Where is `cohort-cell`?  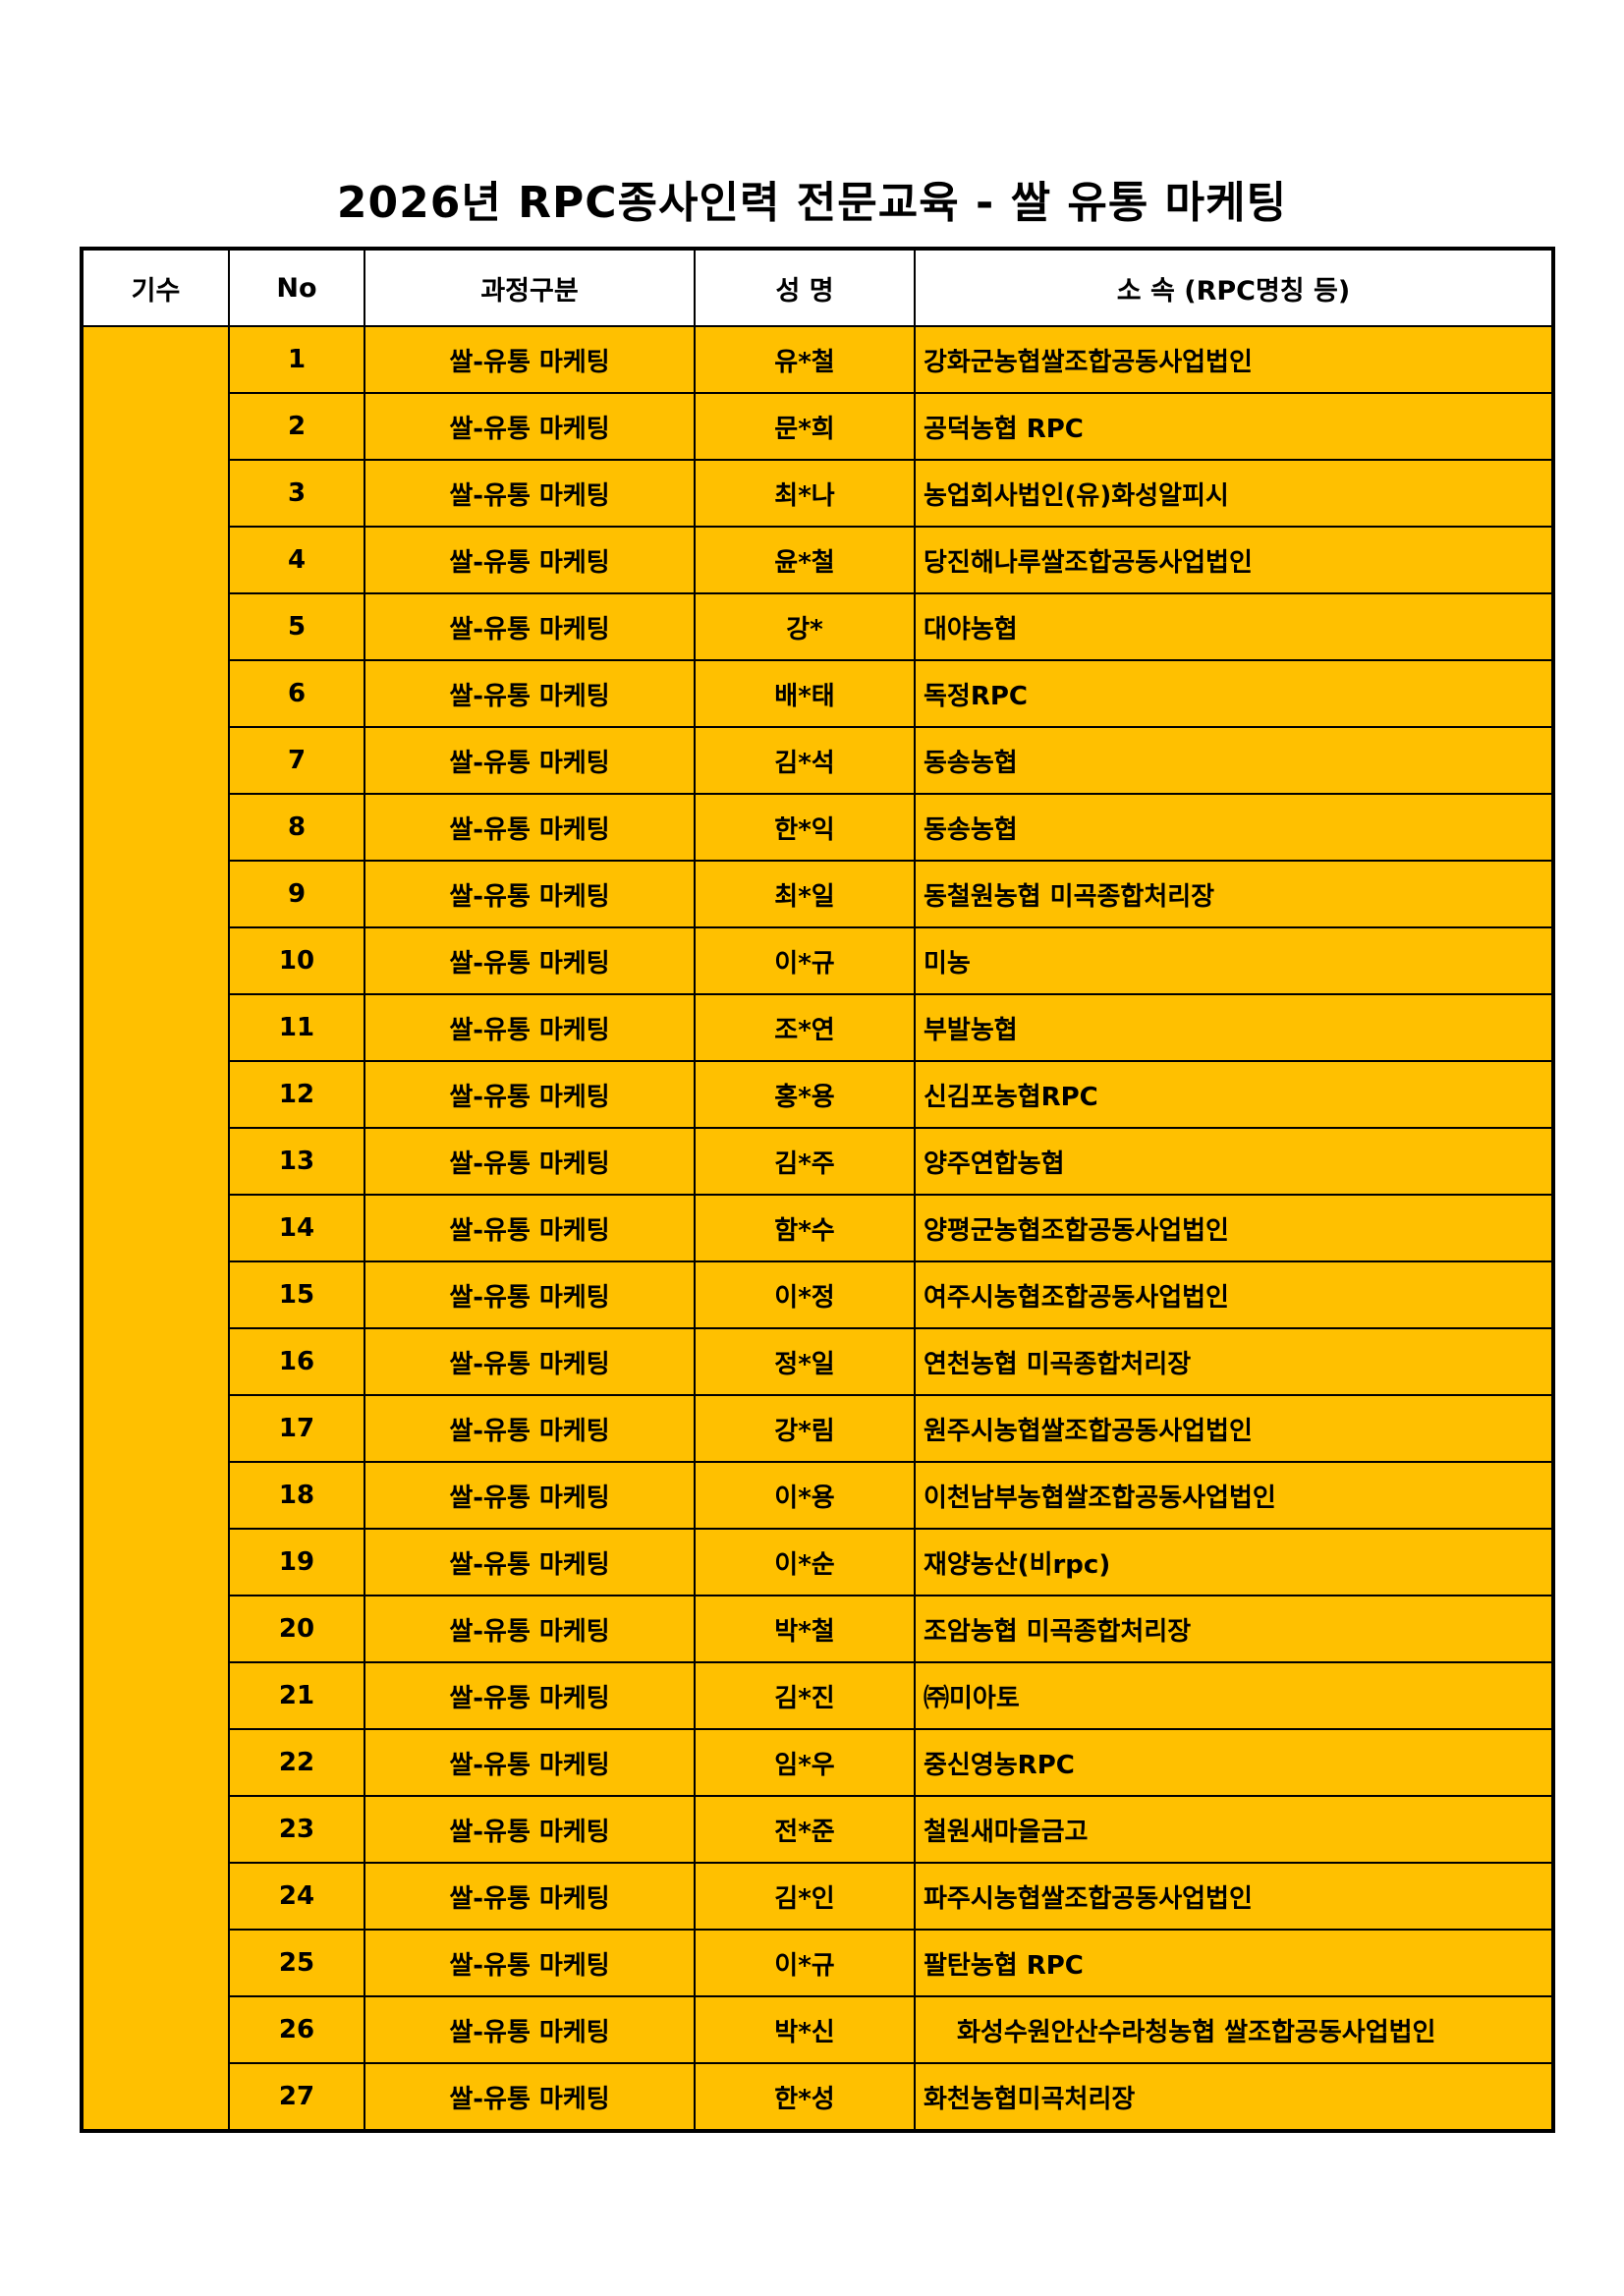
cohort-cell is located at coordinates (155, 1228).